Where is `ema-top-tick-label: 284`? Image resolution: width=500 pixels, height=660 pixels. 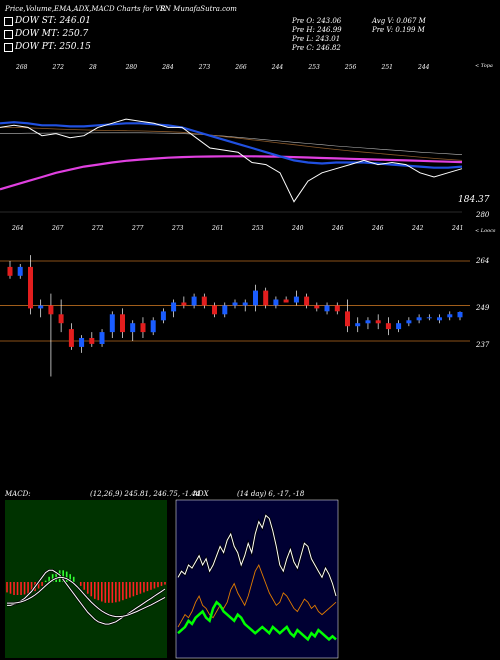 ema-top-tick-label: 284 is located at coordinates (167, 67).